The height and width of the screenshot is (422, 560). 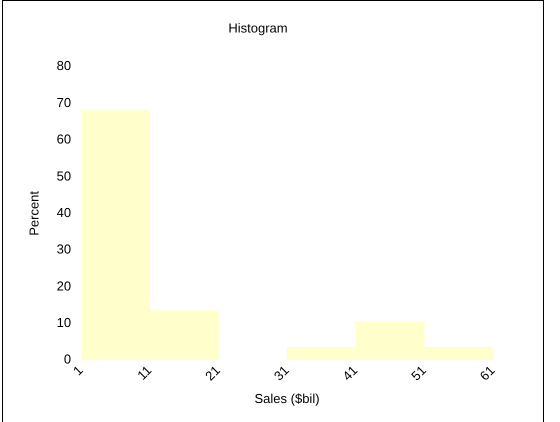 I want to click on y-tick-label: 60, so click(x=64, y=139).